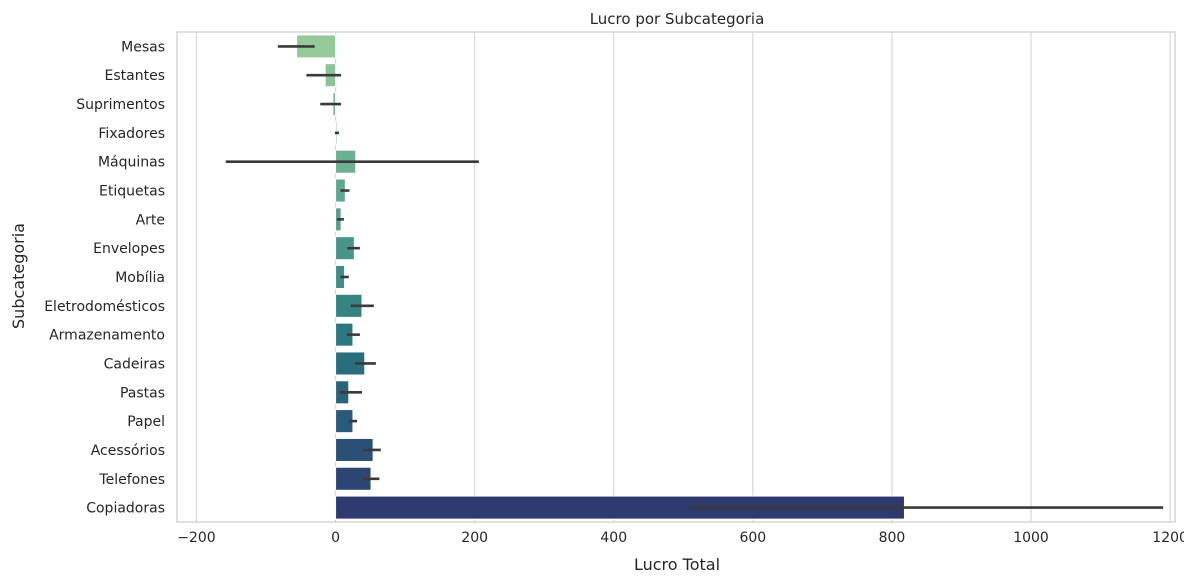 The height and width of the screenshot is (584, 1184). I want to click on y-tick-label: Cadeiras, so click(134, 364).